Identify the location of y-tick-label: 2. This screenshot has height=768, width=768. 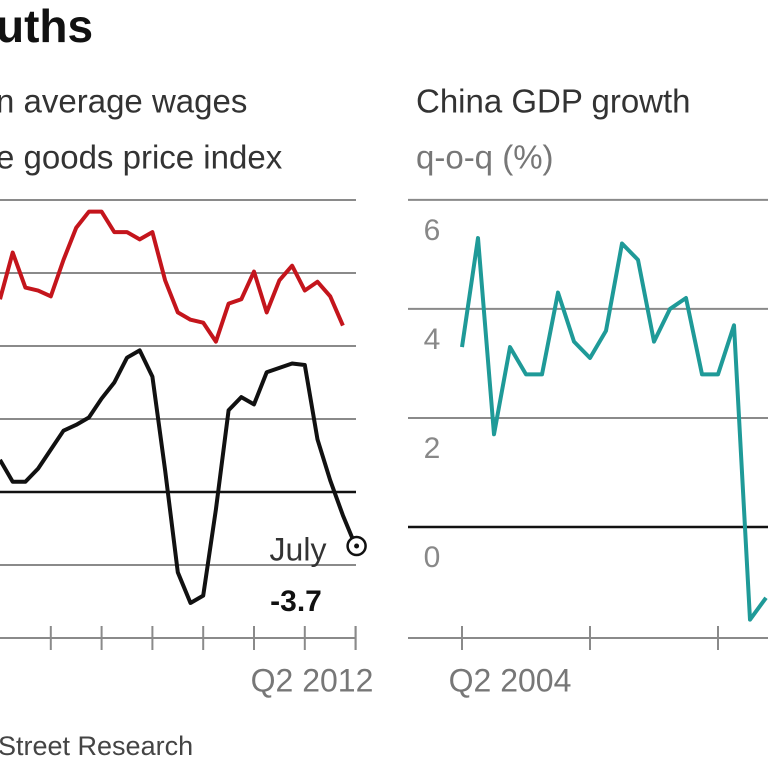
(432, 448).